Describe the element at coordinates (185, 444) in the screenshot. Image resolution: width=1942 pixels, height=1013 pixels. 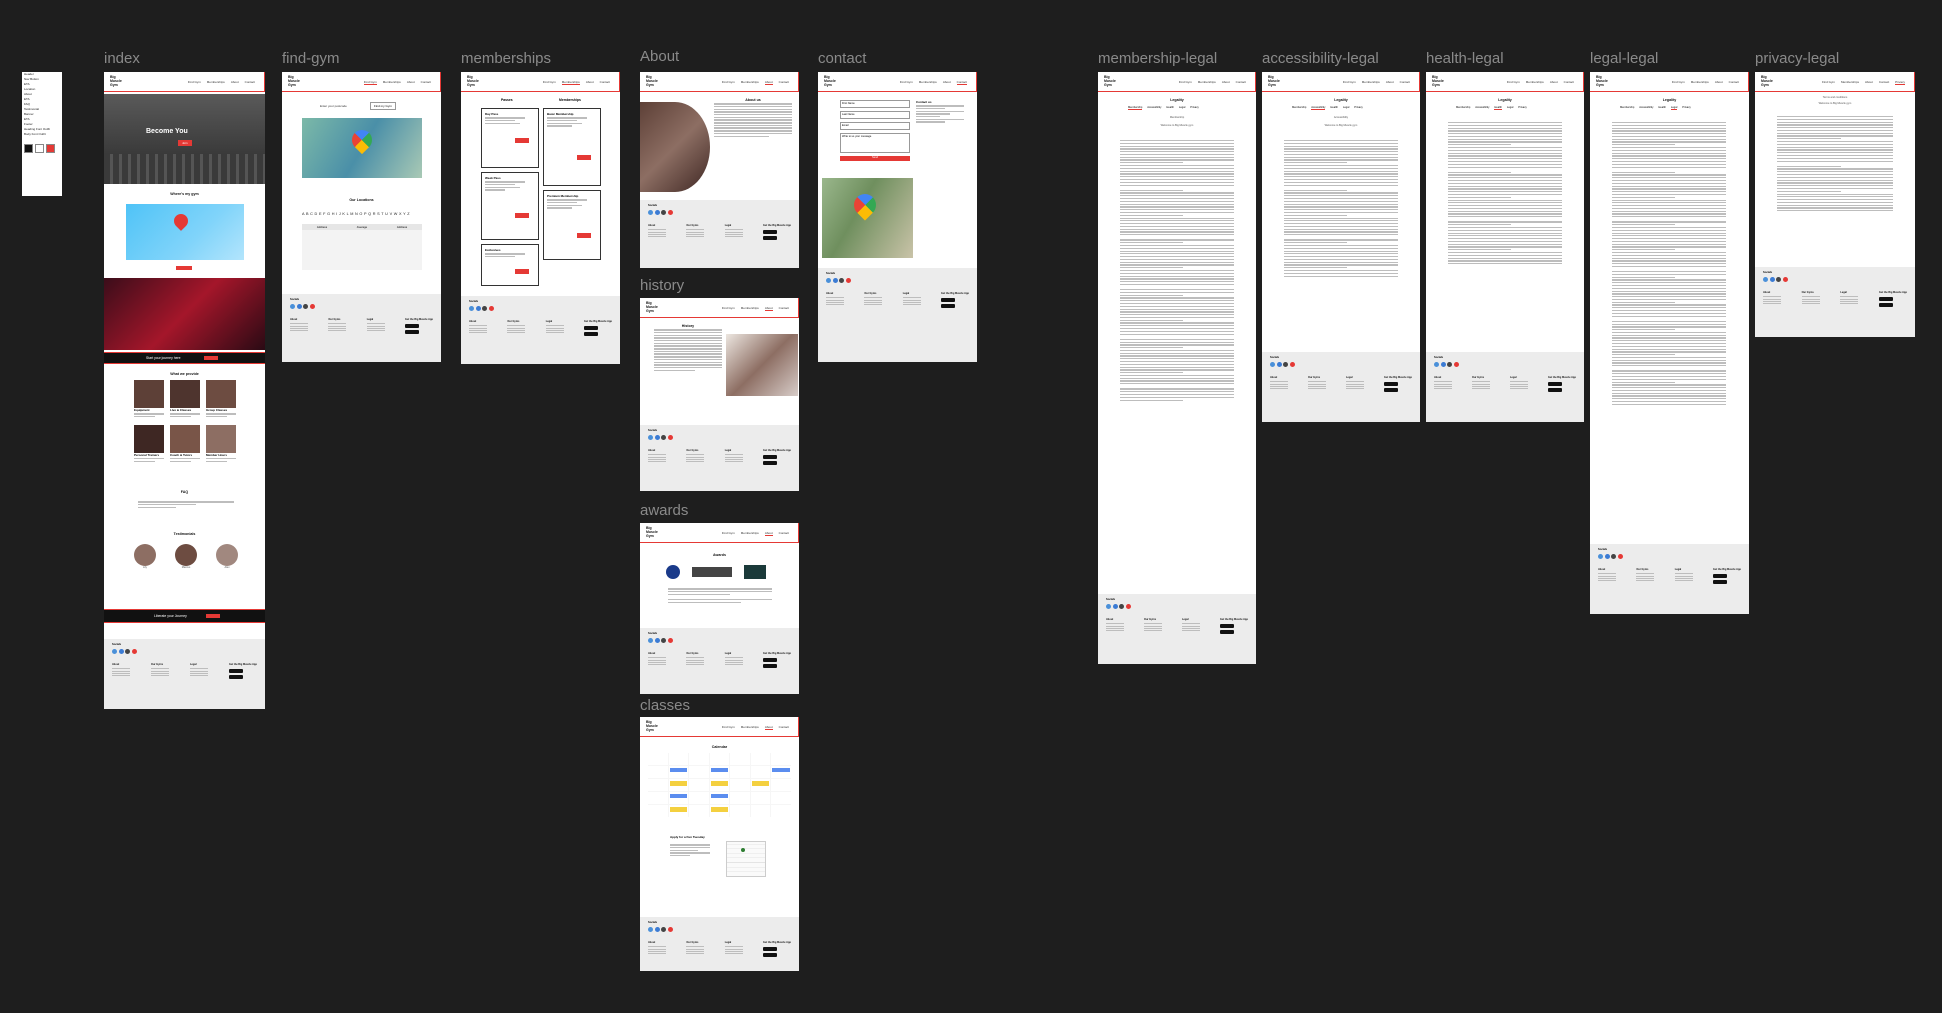
I see `offer-card: Coach & Tutors` at that location.